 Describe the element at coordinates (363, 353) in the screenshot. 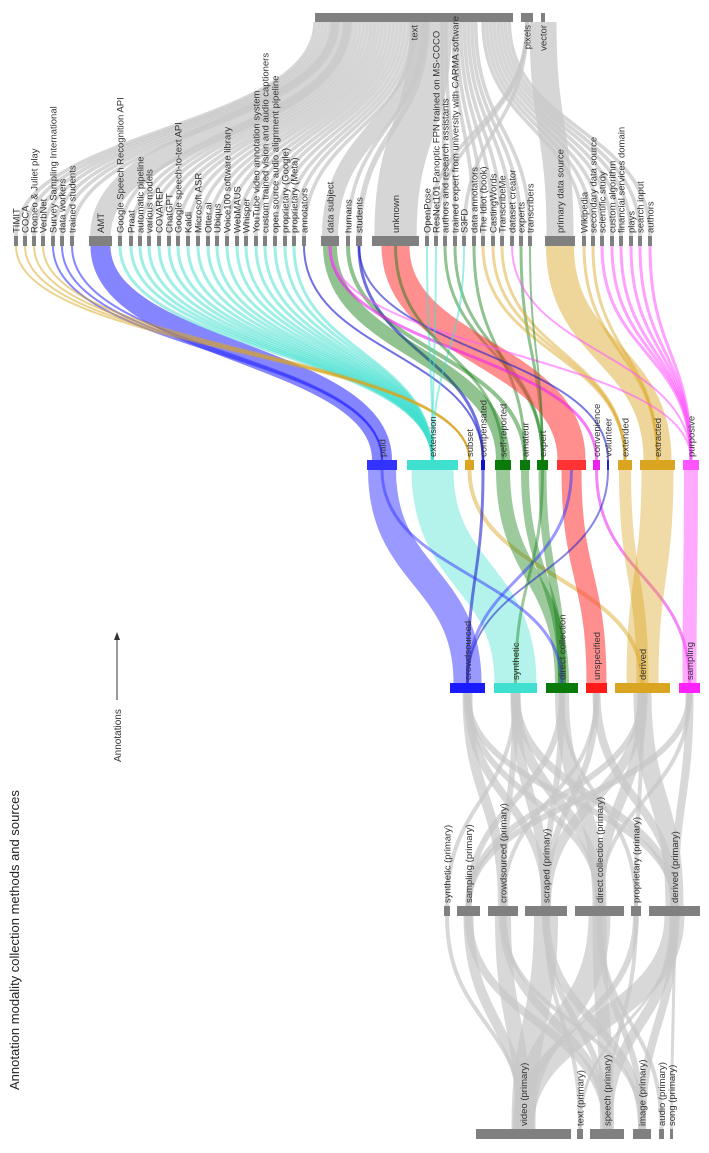

I see `link-src-prop-meta-to-am-extension` at that location.